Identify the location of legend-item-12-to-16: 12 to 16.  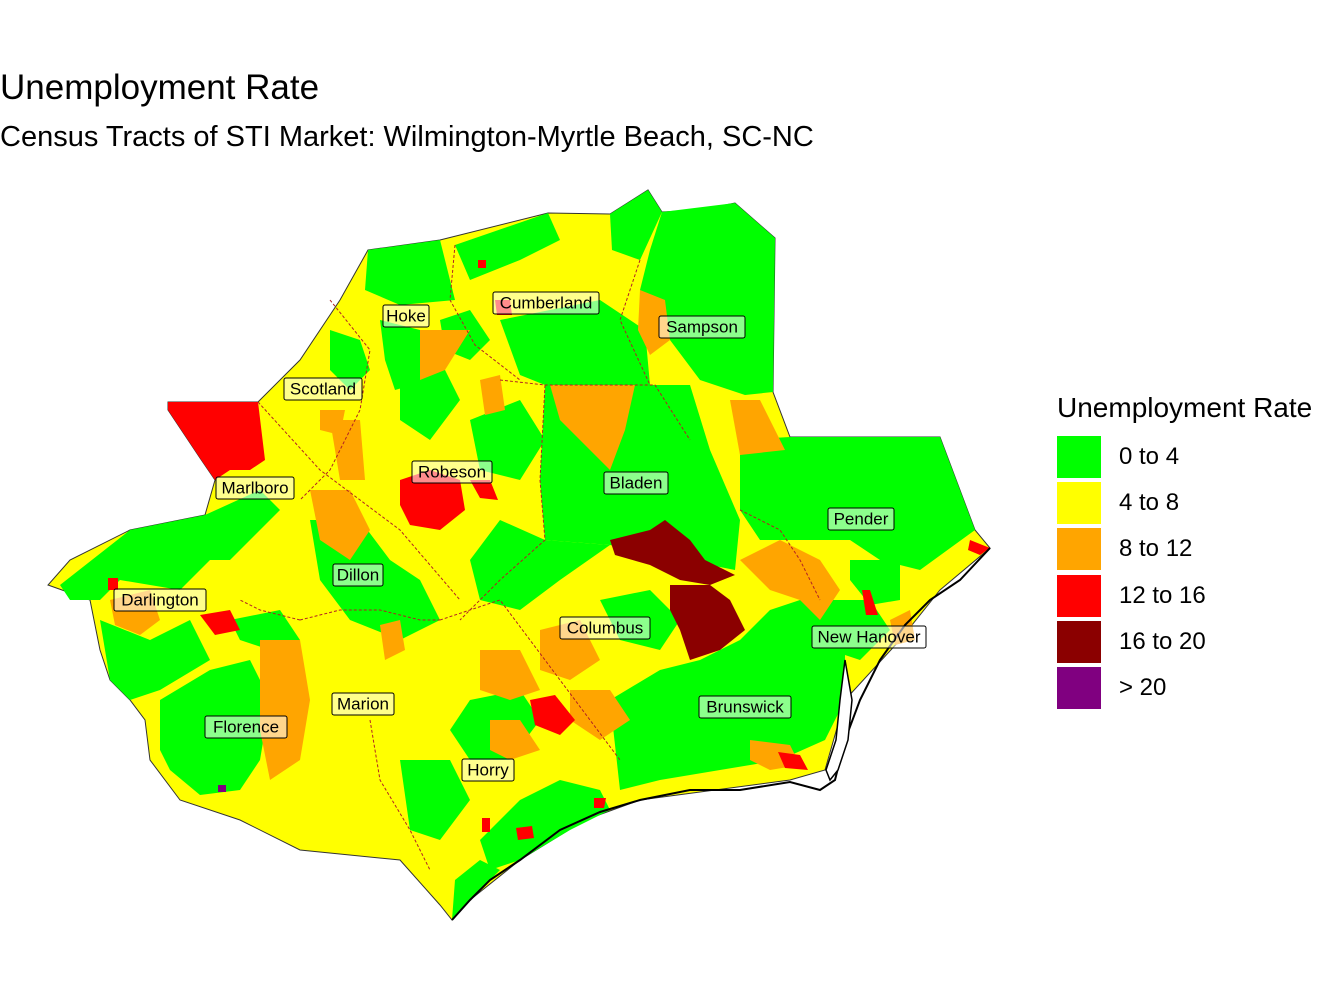
(1200, 596).